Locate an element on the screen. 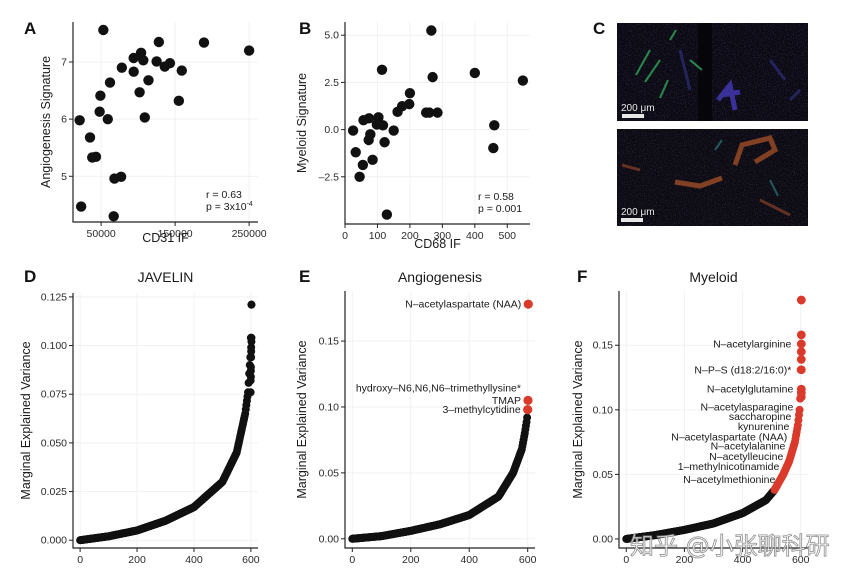 The width and height of the screenshot is (861, 576). y-tick-label: 0.05 is located at coordinates (329, 473).